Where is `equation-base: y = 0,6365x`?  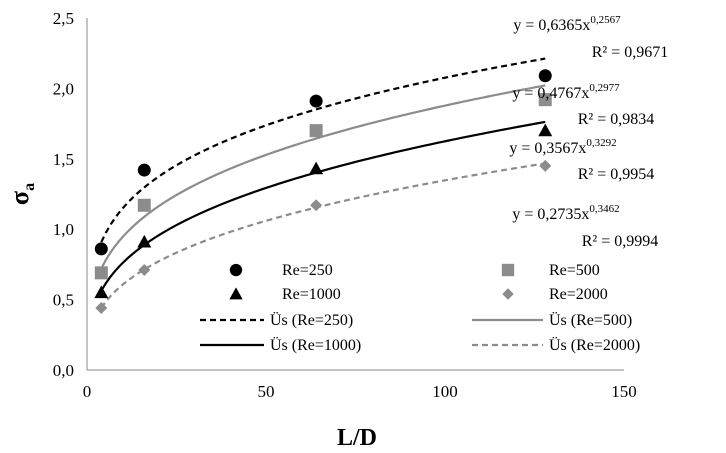
equation-base: y = 0,6365x is located at coordinates (551, 25).